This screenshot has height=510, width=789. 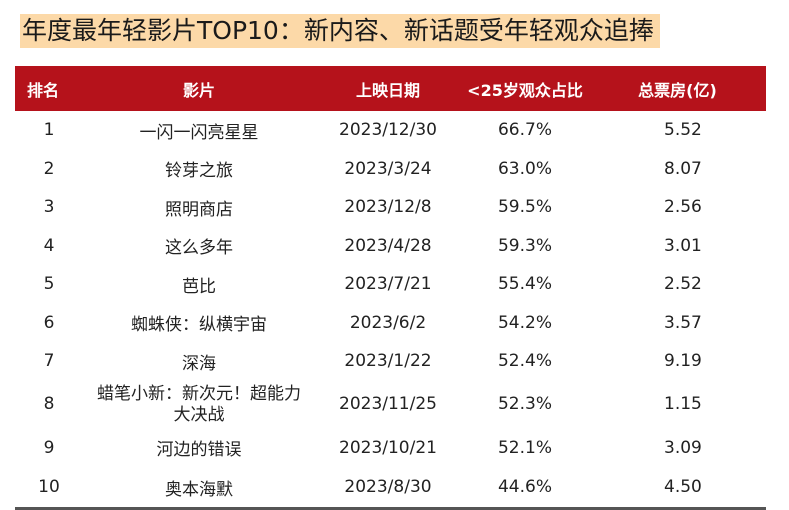 What do you see at coordinates (683, 245) in the screenshot?
I see `box-office-cell: 3.01` at bounding box center [683, 245].